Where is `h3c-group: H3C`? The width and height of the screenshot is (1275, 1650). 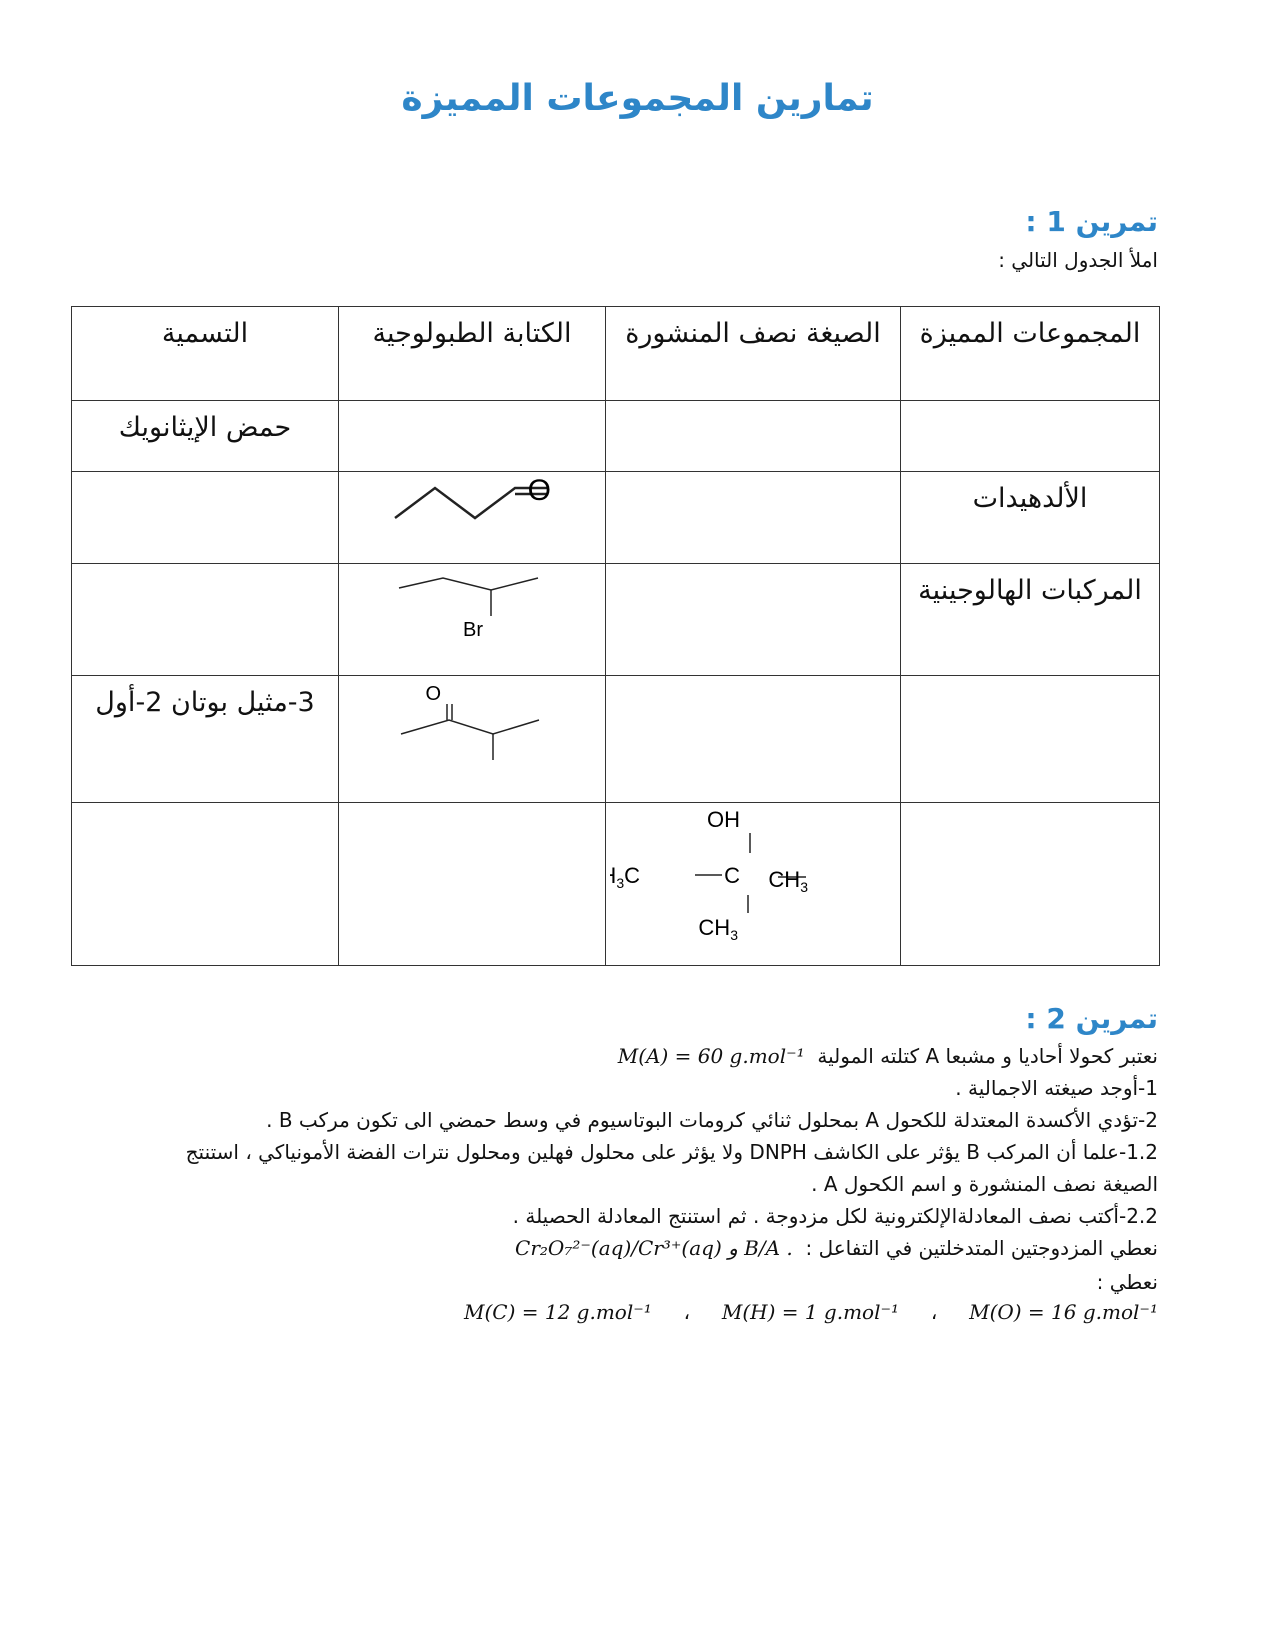
h3c-group: H3C is located at coordinates (625, 877).